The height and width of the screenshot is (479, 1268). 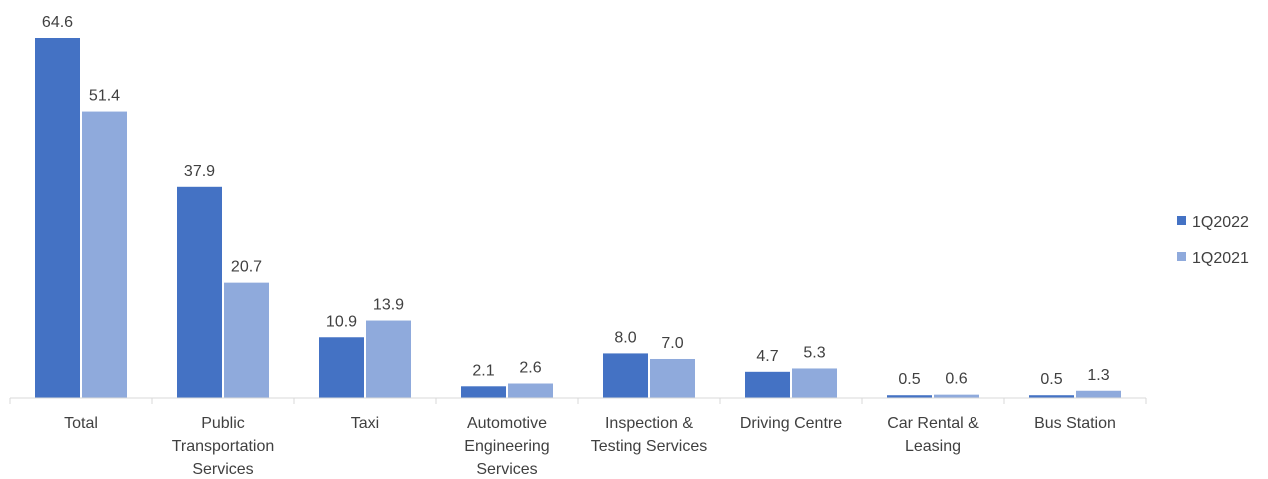 What do you see at coordinates (1051, 396) in the screenshot?
I see `bar-1q2022-bus-station` at bounding box center [1051, 396].